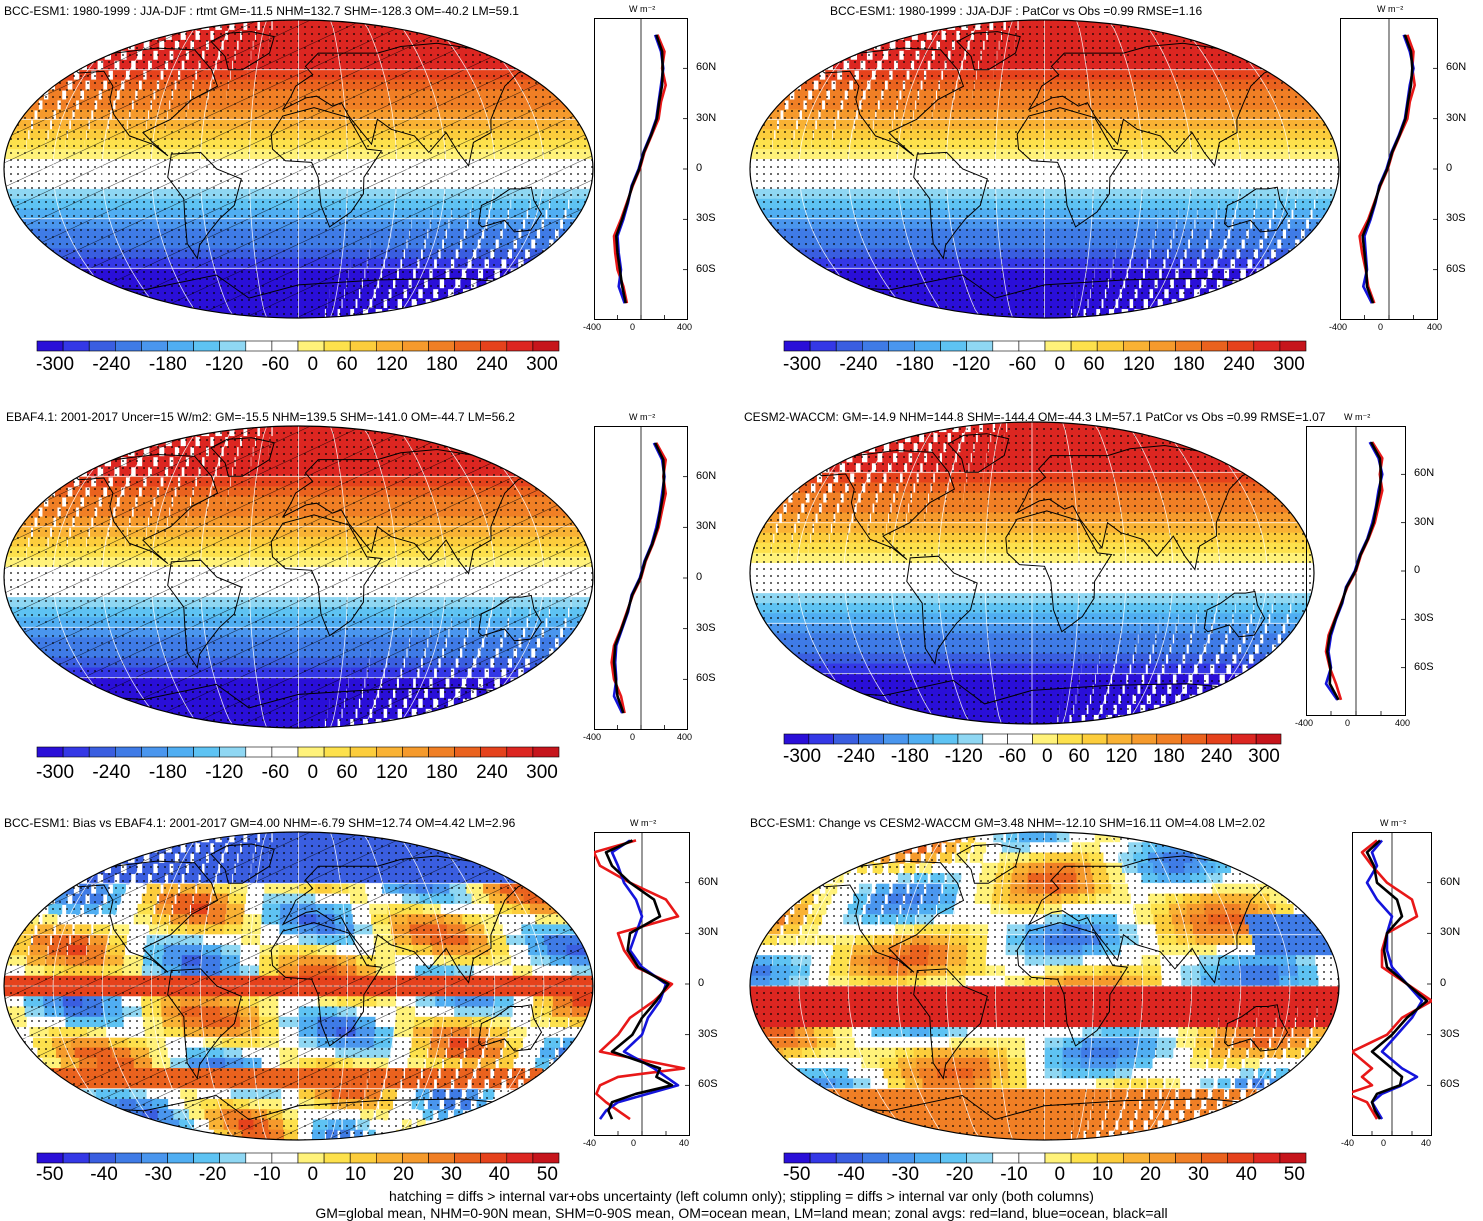 This screenshot has height=1221, width=1483. What do you see at coordinates (1044, 1175) in the screenshot?
I see `colorbar-labels: -50 -40 -30 -20 -10 0 10 20 30 40 50` at bounding box center [1044, 1175].